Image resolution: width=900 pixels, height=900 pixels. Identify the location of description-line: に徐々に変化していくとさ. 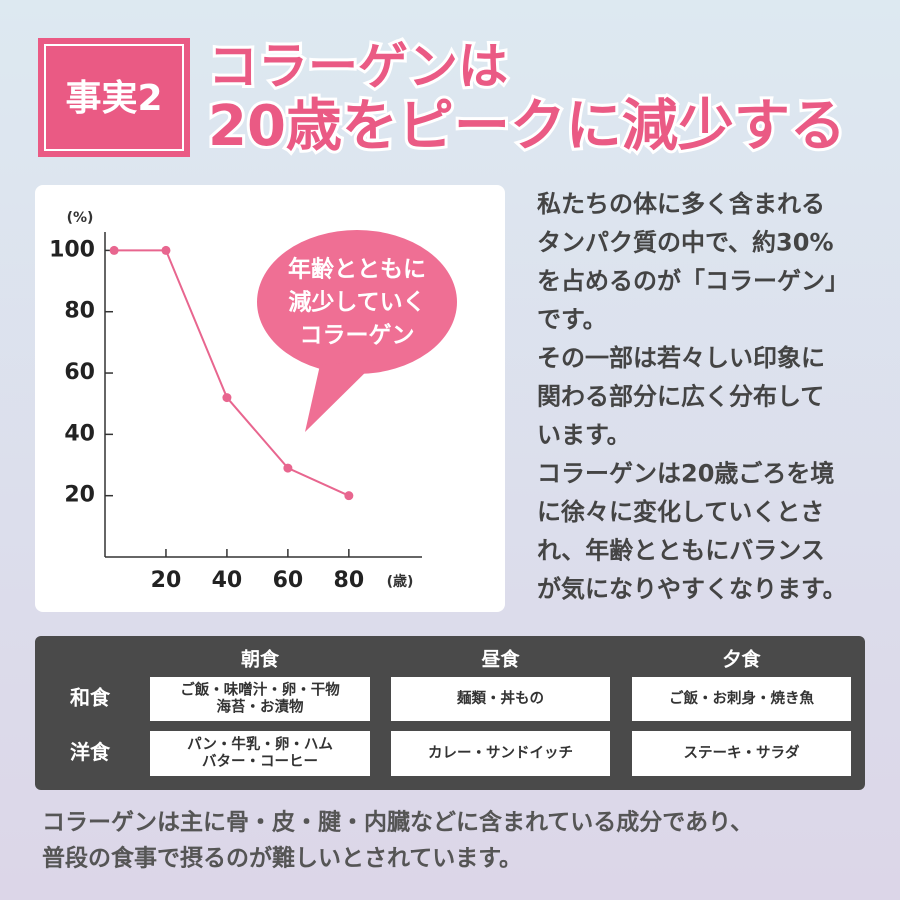
(680, 512).